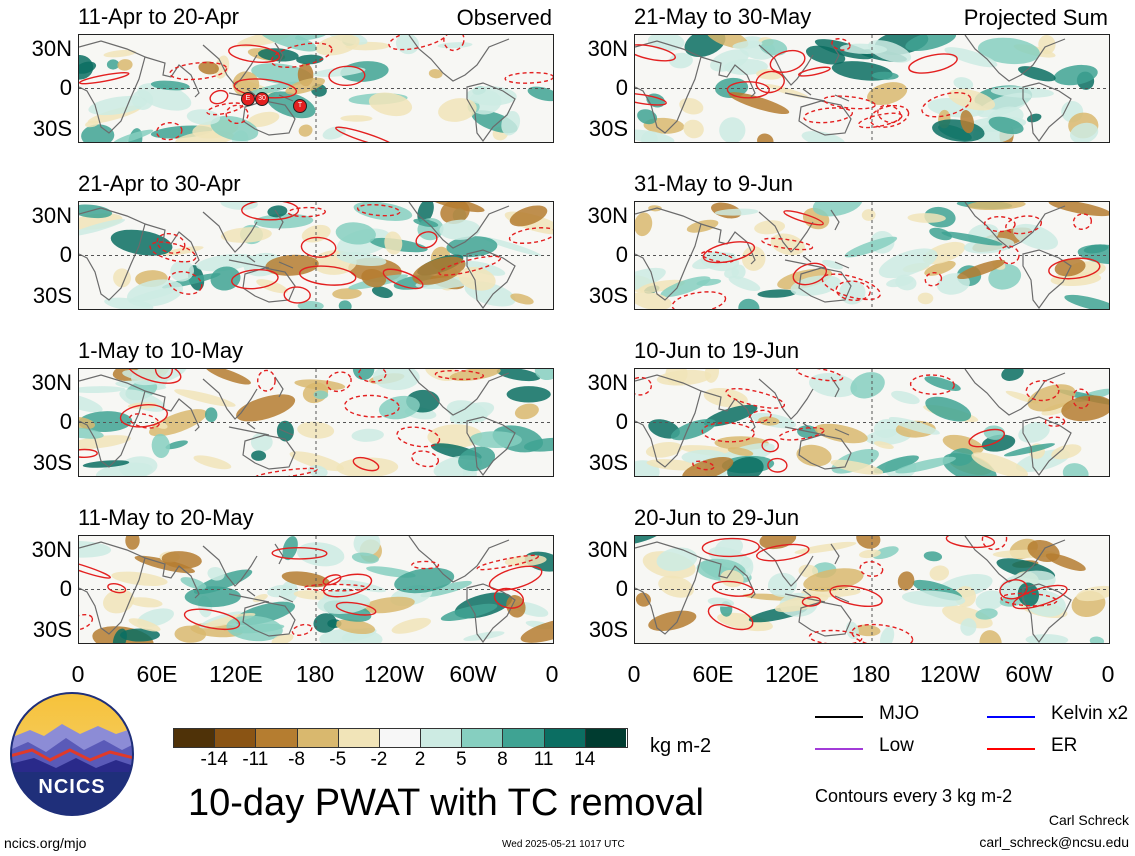 This screenshot has width=1135, height=856. What do you see at coordinates (65, 254) in the screenshot?
I see `lat-label-0-1-1: 0` at bounding box center [65, 254].